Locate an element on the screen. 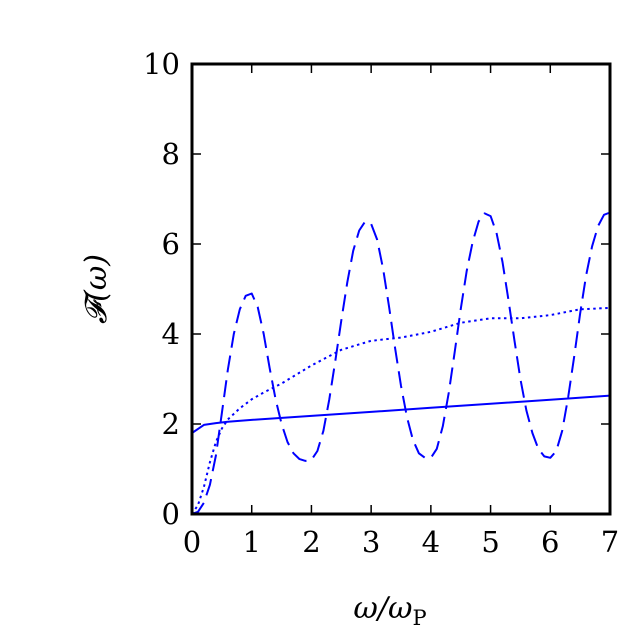  x-tick-label: 4 is located at coordinates (431, 542).